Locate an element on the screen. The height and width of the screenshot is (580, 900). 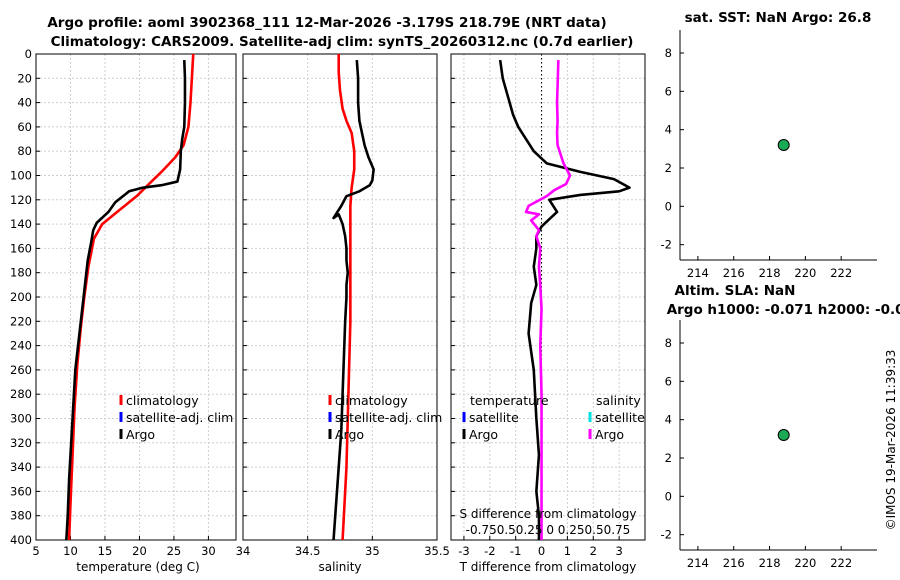
sst-xtick-label: 220 is located at coordinates (805, 273).